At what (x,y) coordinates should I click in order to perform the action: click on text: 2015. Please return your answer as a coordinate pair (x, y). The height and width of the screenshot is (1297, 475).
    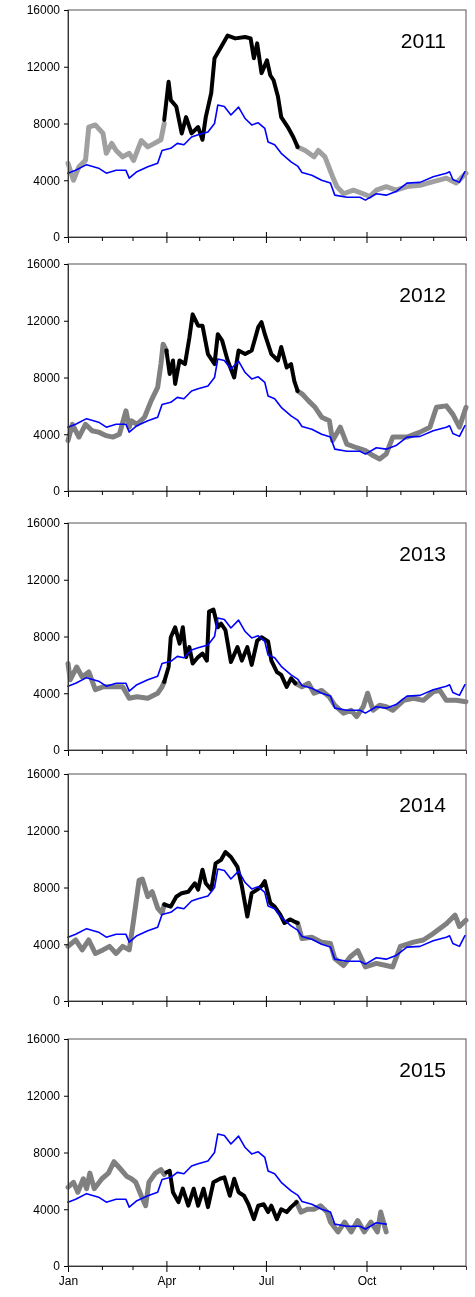
    Looking at the image, I should click on (422, 1069).